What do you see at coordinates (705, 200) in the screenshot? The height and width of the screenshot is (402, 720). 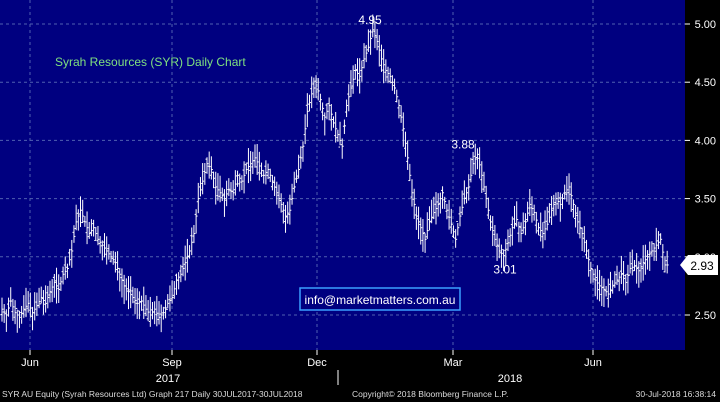 I see `y-tick-label-2: 3.50` at bounding box center [705, 200].